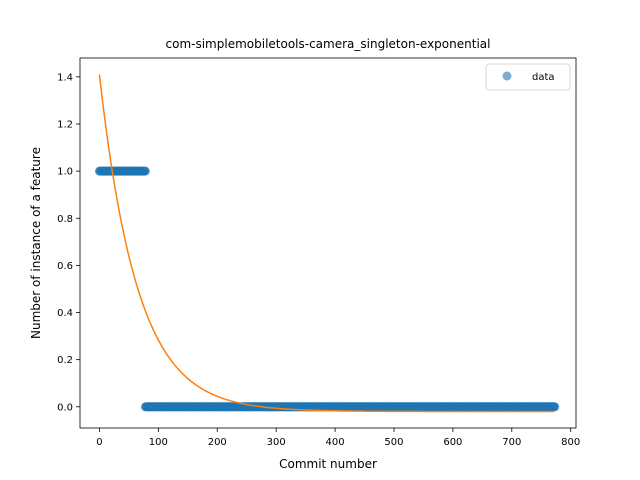 The image size is (640, 480). I want to click on x-tick-label: 500, so click(393, 442).